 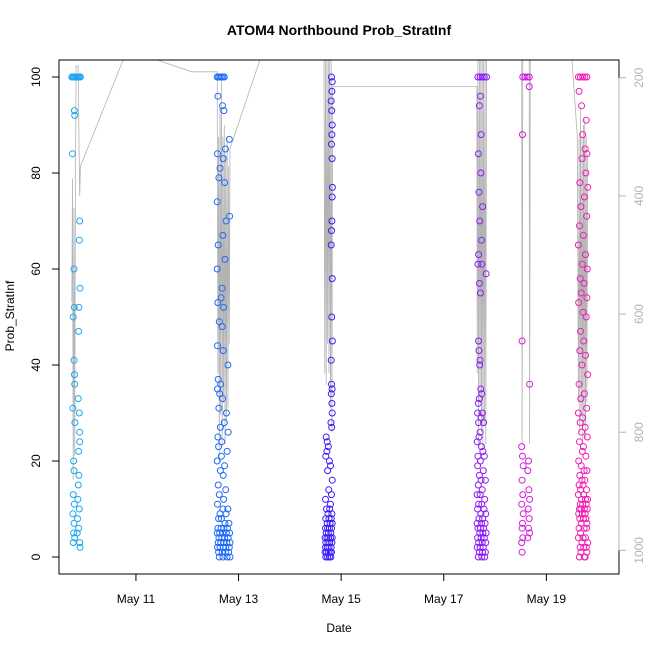 What do you see at coordinates (36, 556) in the screenshot?
I see `y-tick-label: 0` at bounding box center [36, 556].